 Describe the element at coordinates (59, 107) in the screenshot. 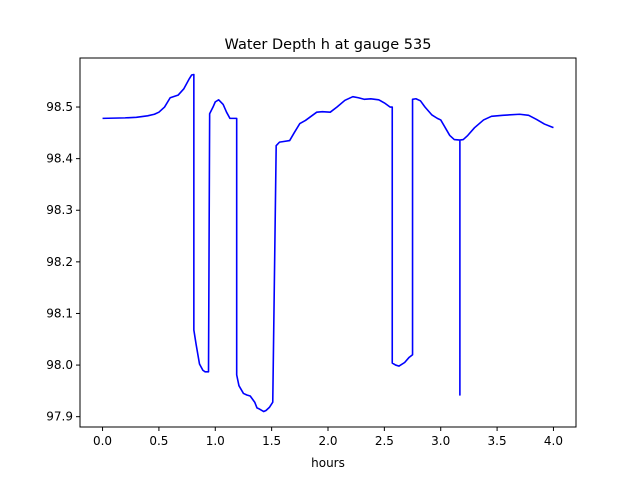

I see `y-tick-label: 98.5` at that location.